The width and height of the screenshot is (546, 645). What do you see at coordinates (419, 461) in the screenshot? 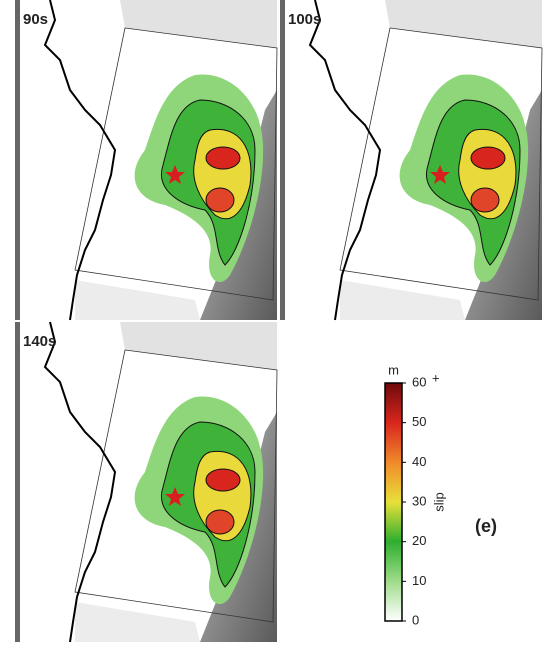
I see `tick-label: 40` at bounding box center [419, 461].